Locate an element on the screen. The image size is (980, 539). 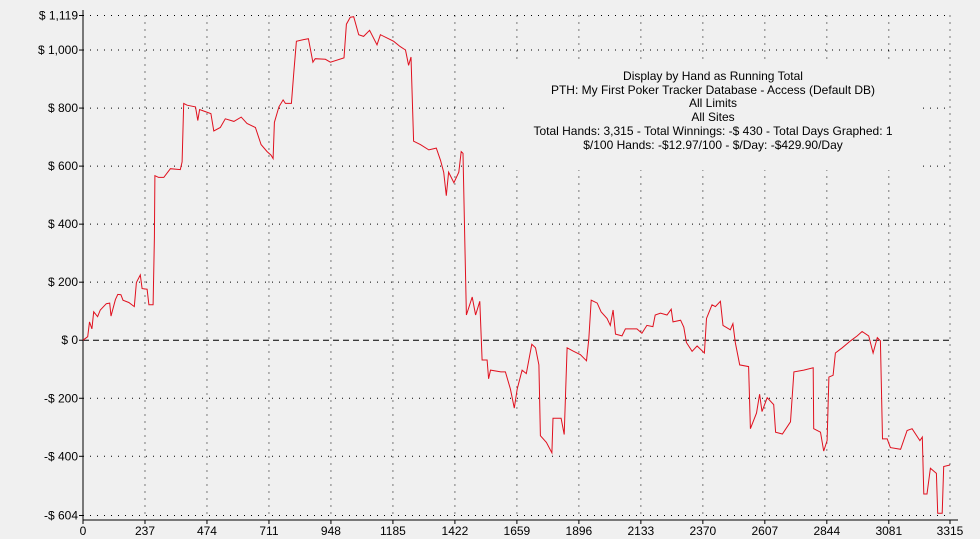
y-tick-label: $ 200 is located at coordinates (63, 282).